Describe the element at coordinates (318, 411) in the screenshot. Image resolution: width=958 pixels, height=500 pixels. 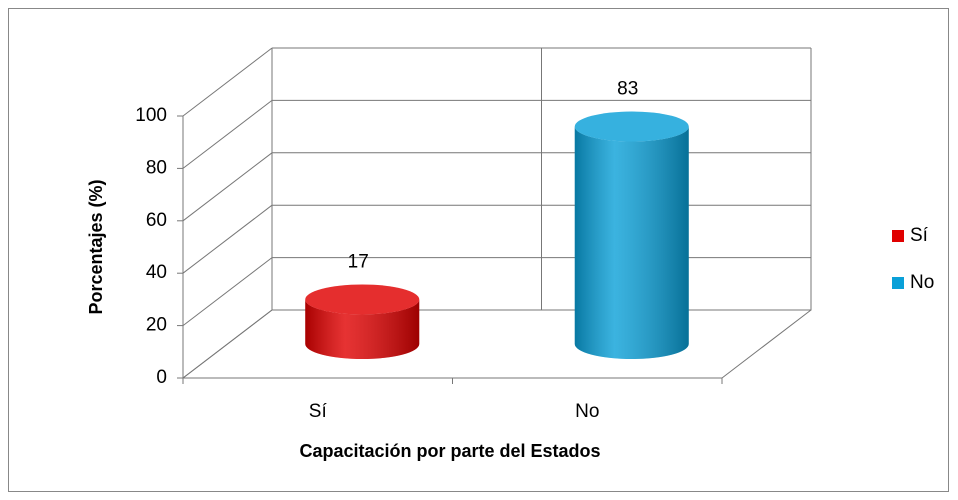
I see `x-tick-label: Sí` at that location.